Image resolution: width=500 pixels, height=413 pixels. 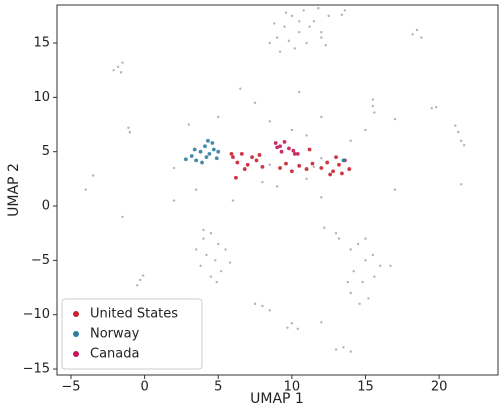 I want to click on legend: United States Norway Canada, so click(x=132, y=334).